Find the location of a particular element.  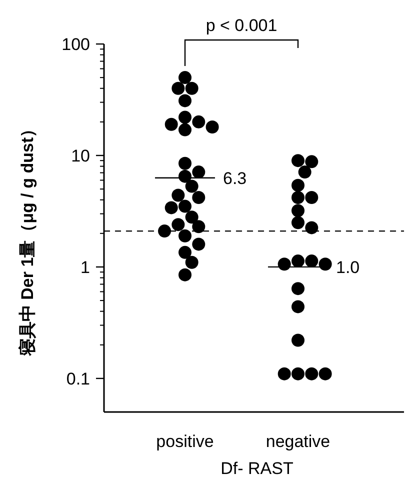

x-tick-label: positive is located at coordinates (185, 441).